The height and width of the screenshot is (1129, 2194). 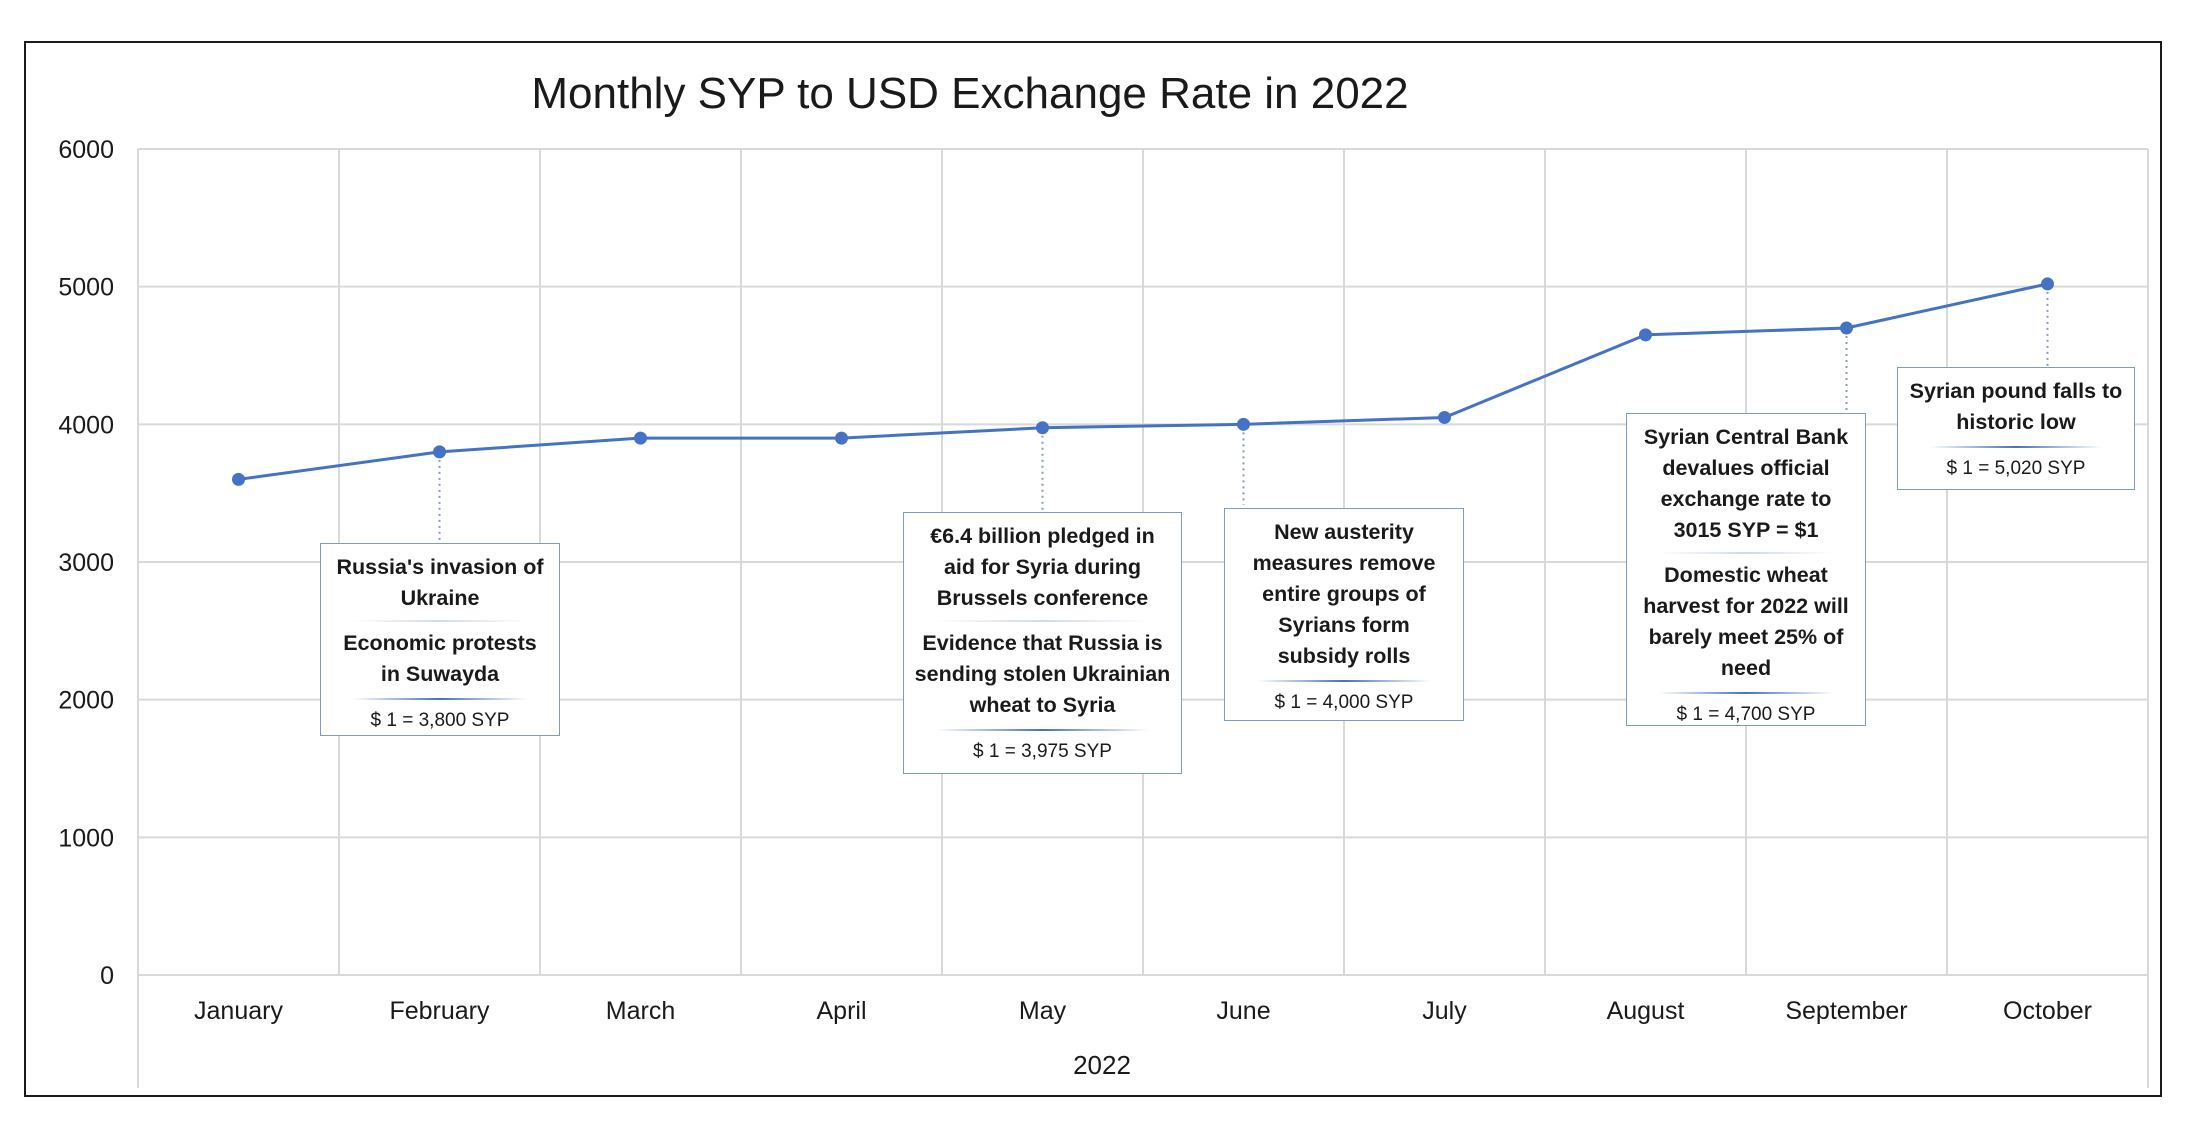 I want to click on x-tick-label: June, so click(x=1243, y=1011).